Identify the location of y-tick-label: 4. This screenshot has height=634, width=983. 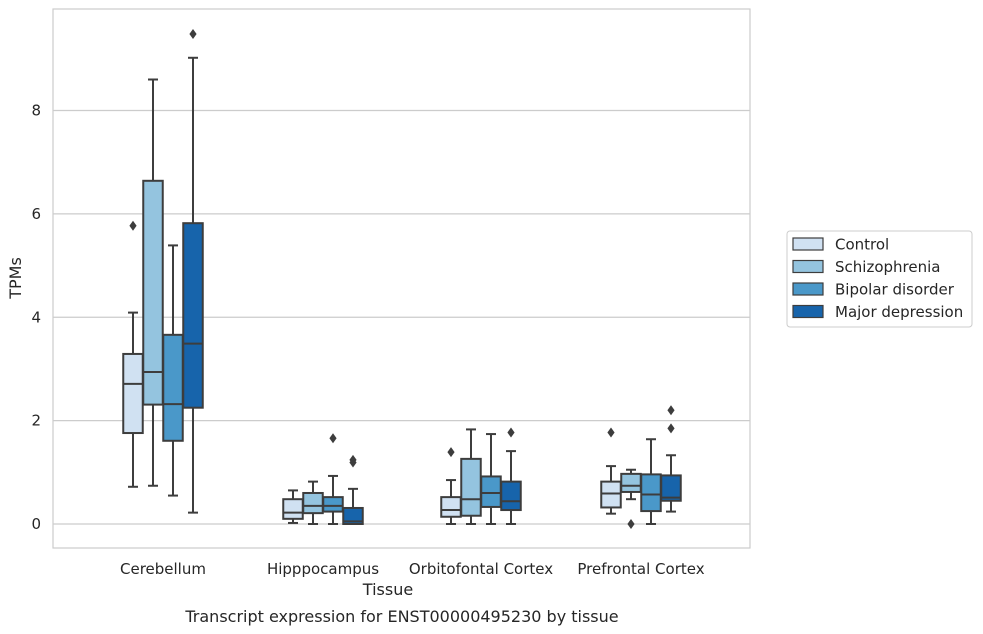
(36, 317).